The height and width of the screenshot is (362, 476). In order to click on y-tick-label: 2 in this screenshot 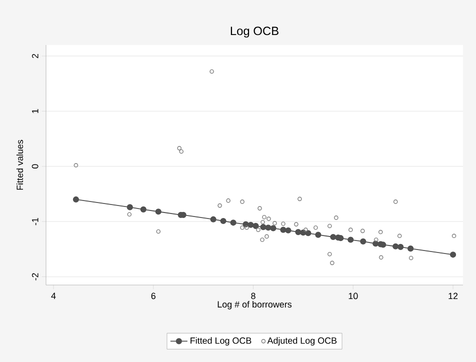, I will do `click(35, 56)`.